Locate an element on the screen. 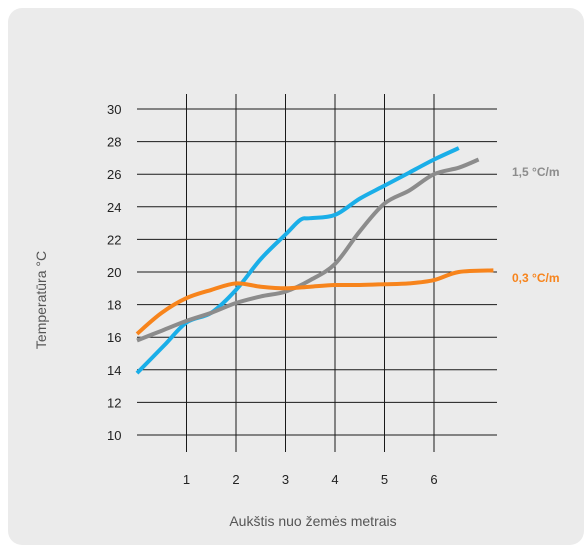  y-tick-label: 16 is located at coordinates (114, 337).